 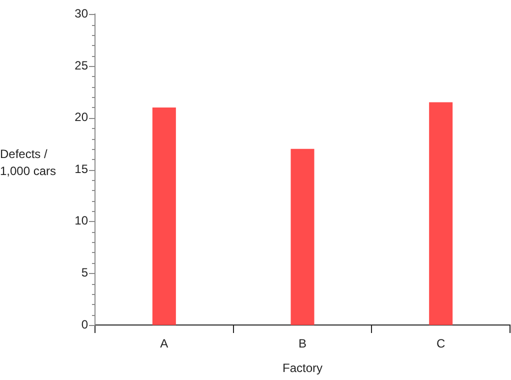 What do you see at coordinates (29, 163) in the screenshot?
I see `y-axis-title: Defects / 1,000 cars` at bounding box center [29, 163].